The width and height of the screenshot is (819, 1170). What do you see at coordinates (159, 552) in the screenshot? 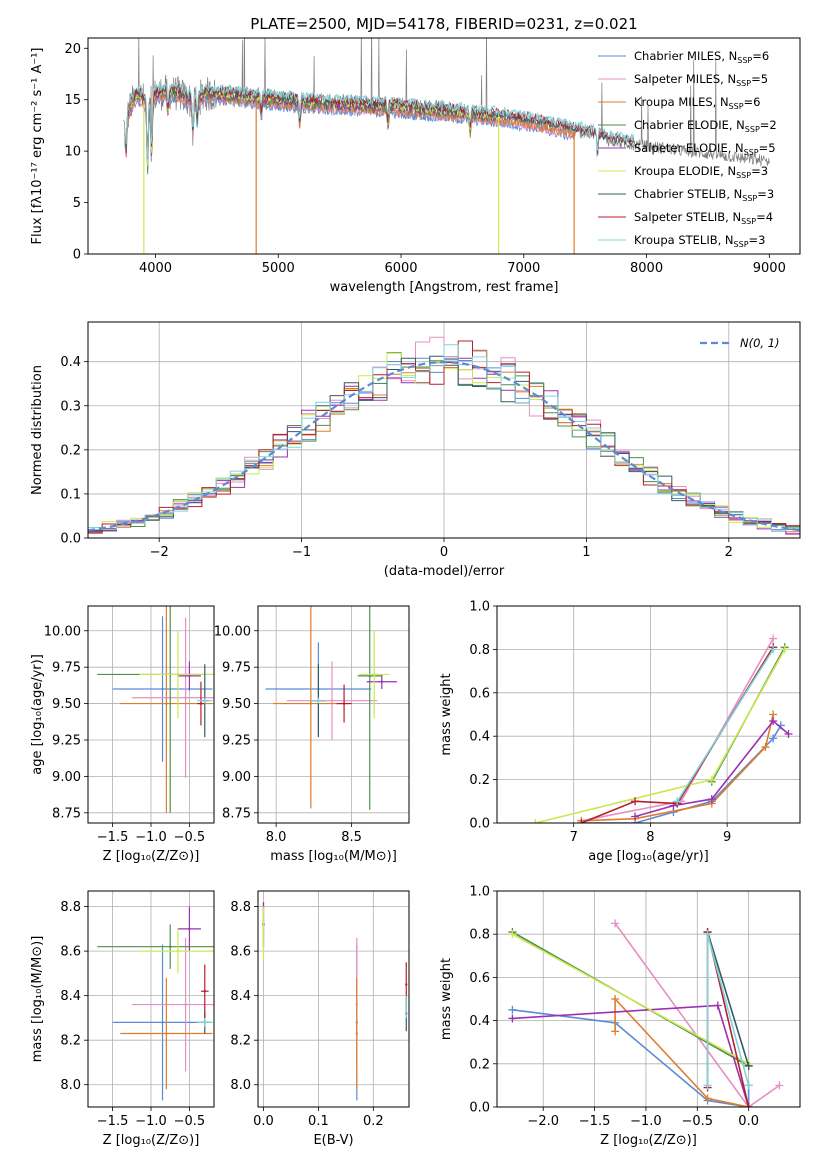
I see `x-tick-label: −2` at bounding box center [159, 552].